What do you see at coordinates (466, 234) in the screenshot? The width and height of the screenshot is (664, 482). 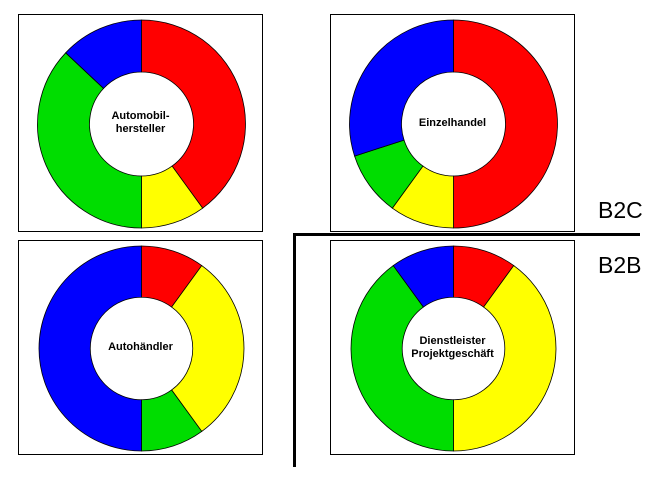 I see `segment-divider-horizontal` at bounding box center [466, 234].